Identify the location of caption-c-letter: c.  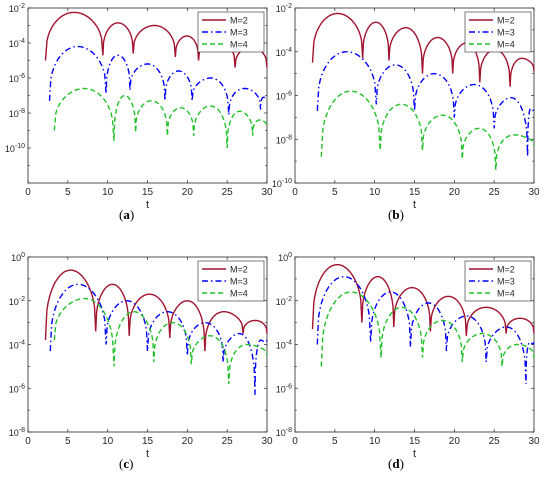
(126, 463).